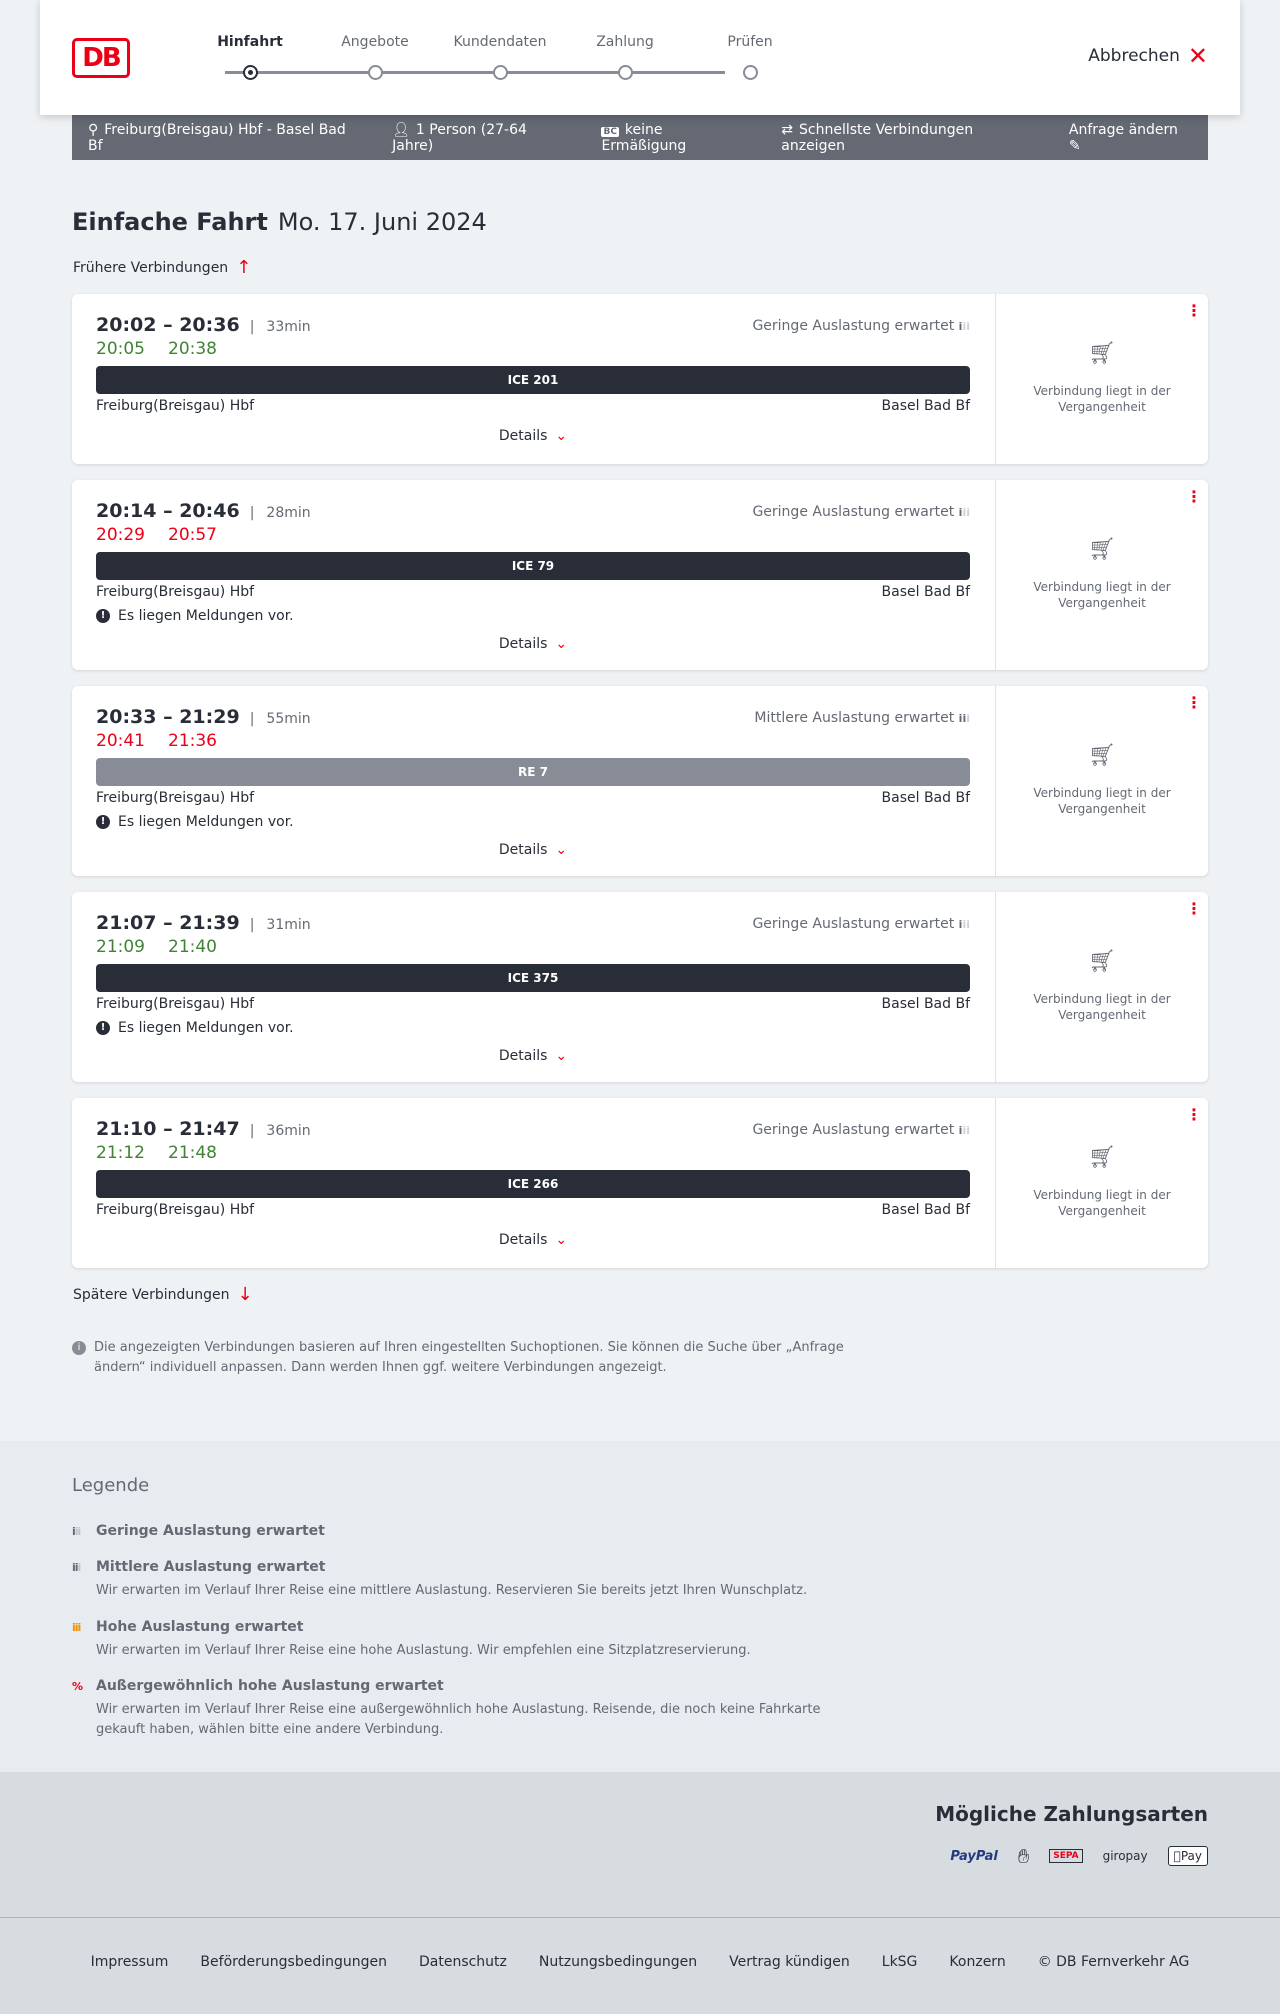 Image resolution: width=1280 pixels, height=2014 pixels. I want to click on planned-times: 21:10 – 21:47 36min, so click(203, 1129).